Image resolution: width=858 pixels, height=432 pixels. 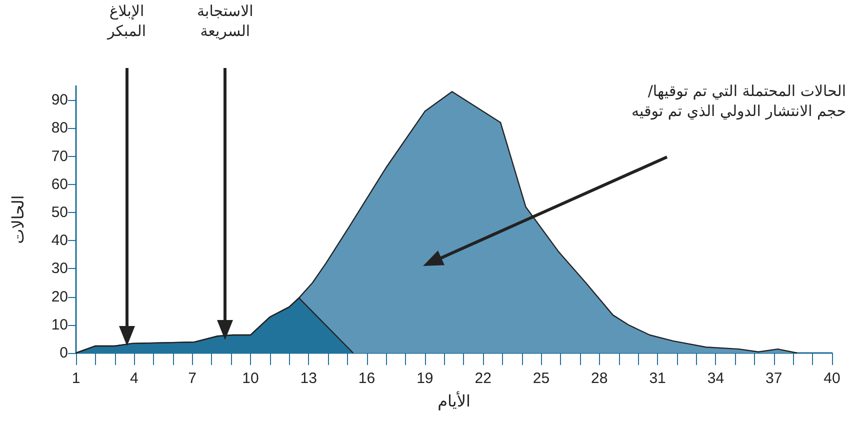 What do you see at coordinates (59, 156) in the screenshot?
I see `y-tick-label: 70` at bounding box center [59, 156].